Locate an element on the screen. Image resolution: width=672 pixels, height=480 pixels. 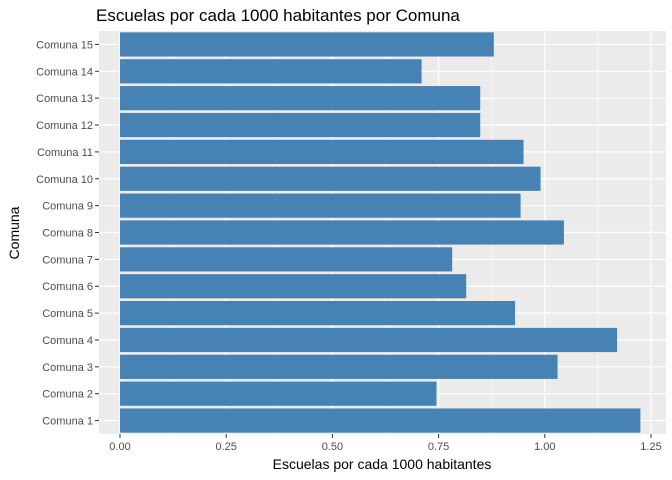
y-tick-label: Comuna 1 is located at coordinates (67, 422).